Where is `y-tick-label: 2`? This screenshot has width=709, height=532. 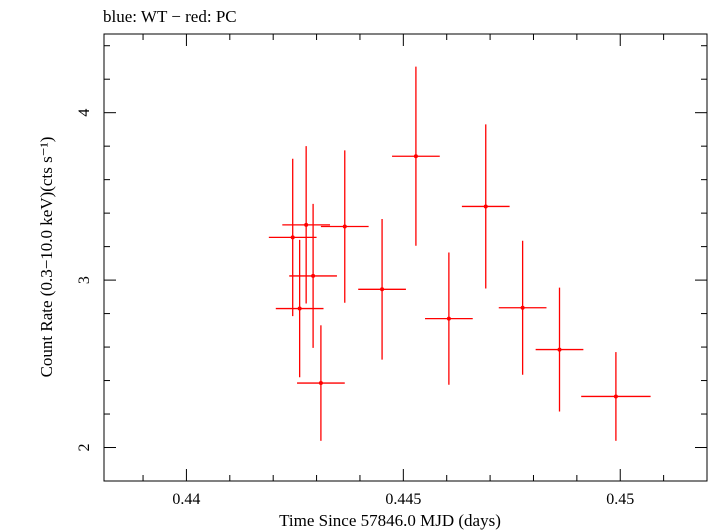
y-tick-label: 2 is located at coordinates (84, 448).